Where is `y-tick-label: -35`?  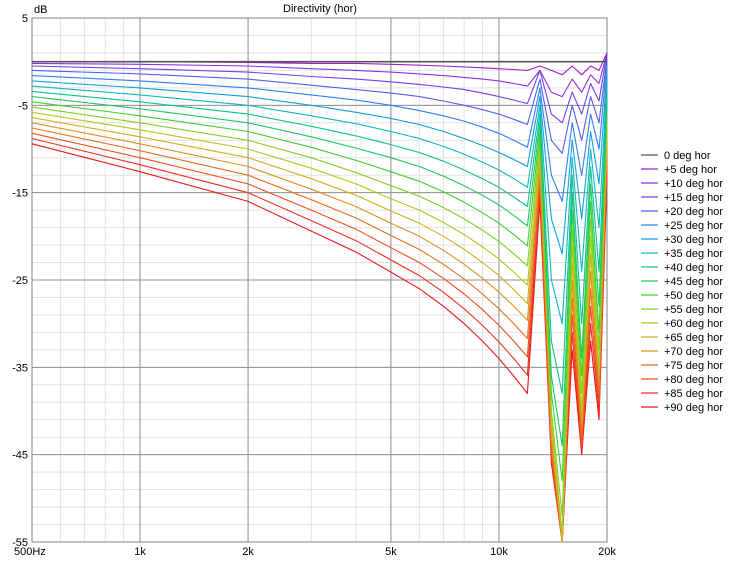
y-tick-label: -35 is located at coordinates (20, 368).